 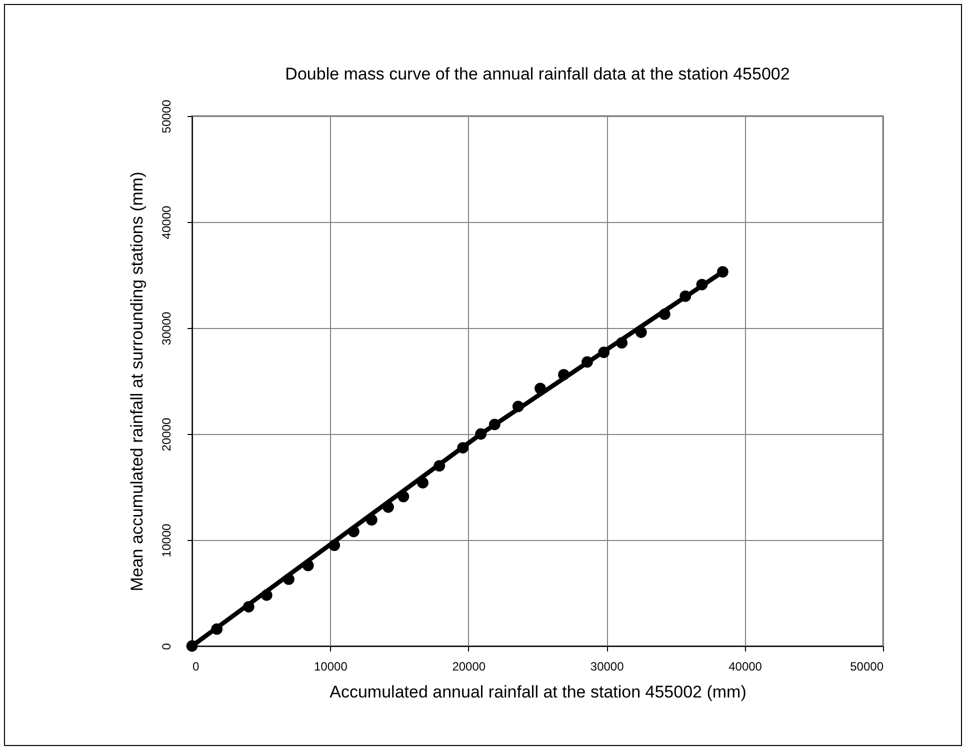 I want to click on chart-title: Double mass curve of the annual rainfall data at the station 455002, so click(x=537, y=74).